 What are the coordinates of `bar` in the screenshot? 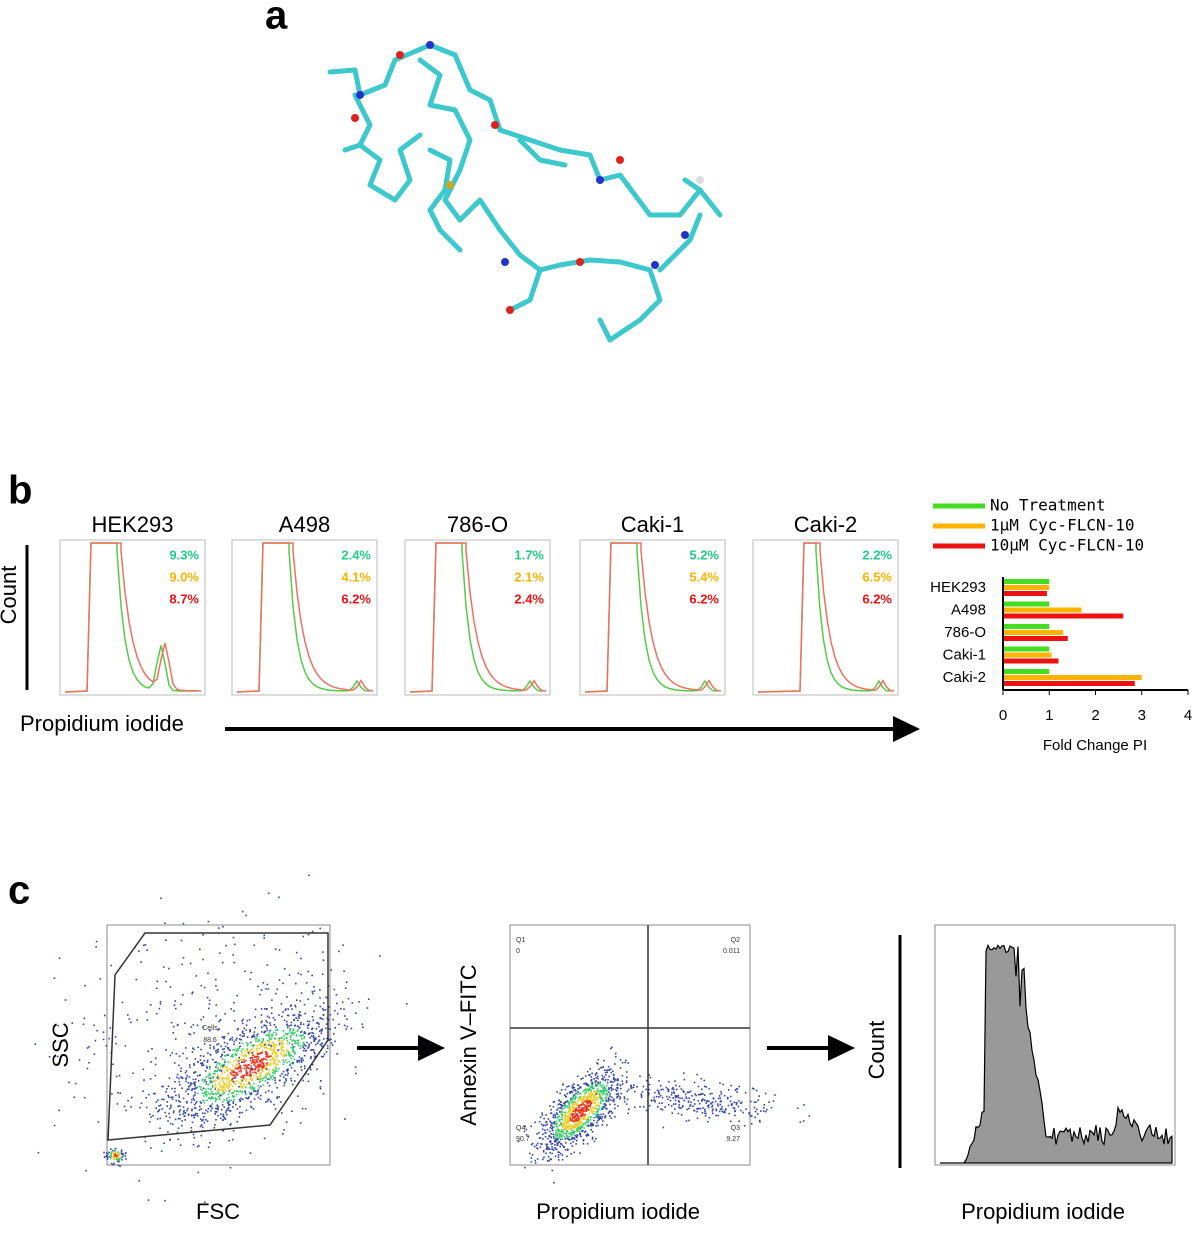 It's located at (1026, 671).